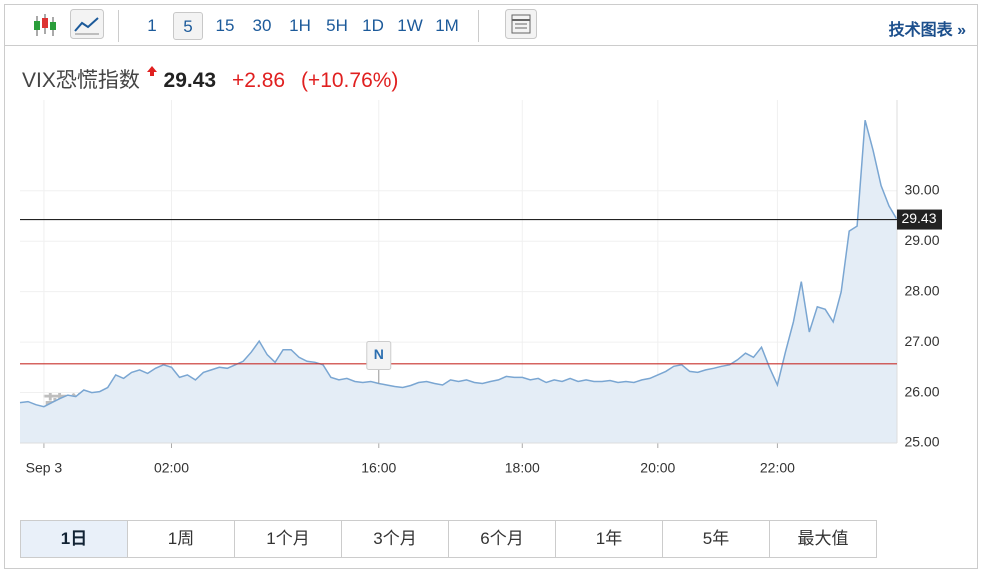  I want to click on quote: VIX恐慌指数 29.43 +2.86 (+10.76%), so click(210, 79).